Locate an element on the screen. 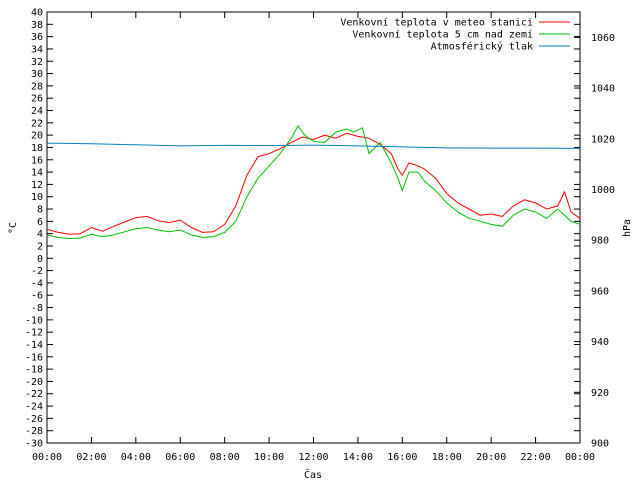 The height and width of the screenshot is (480, 640). y-tick-label: 32 is located at coordinates (37, 62).